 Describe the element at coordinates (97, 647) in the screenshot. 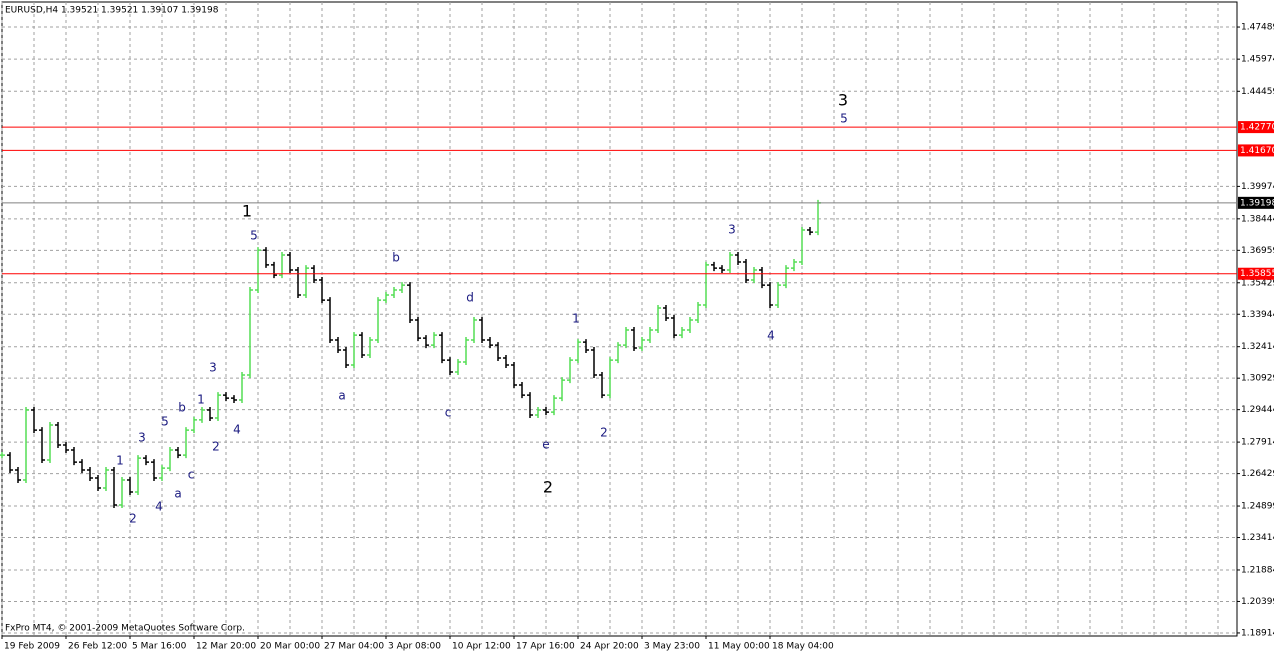

I see `x-tick-label: 26 Feb 12:00` at that location.